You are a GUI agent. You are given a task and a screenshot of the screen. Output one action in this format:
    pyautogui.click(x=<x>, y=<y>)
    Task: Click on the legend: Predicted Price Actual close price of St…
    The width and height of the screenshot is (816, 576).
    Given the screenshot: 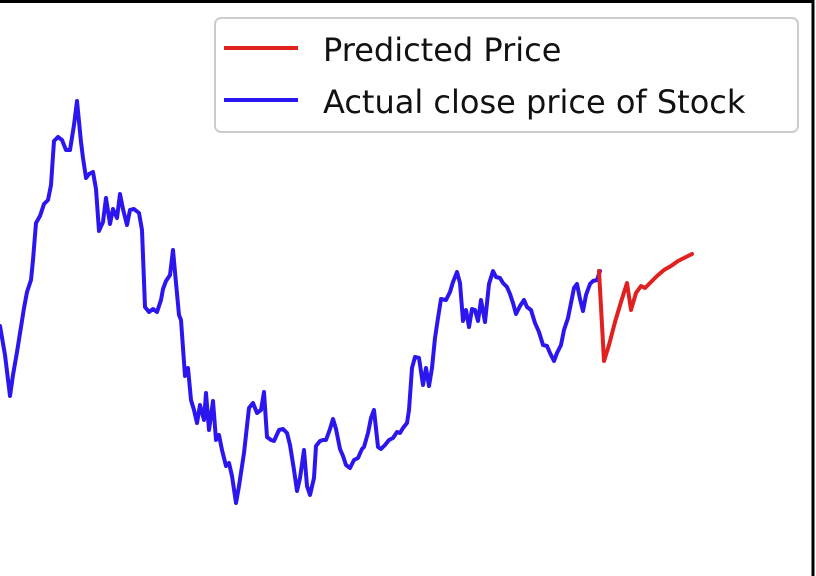 What is the action you would take?
    pyautogui.click(x=506, y=75)
    